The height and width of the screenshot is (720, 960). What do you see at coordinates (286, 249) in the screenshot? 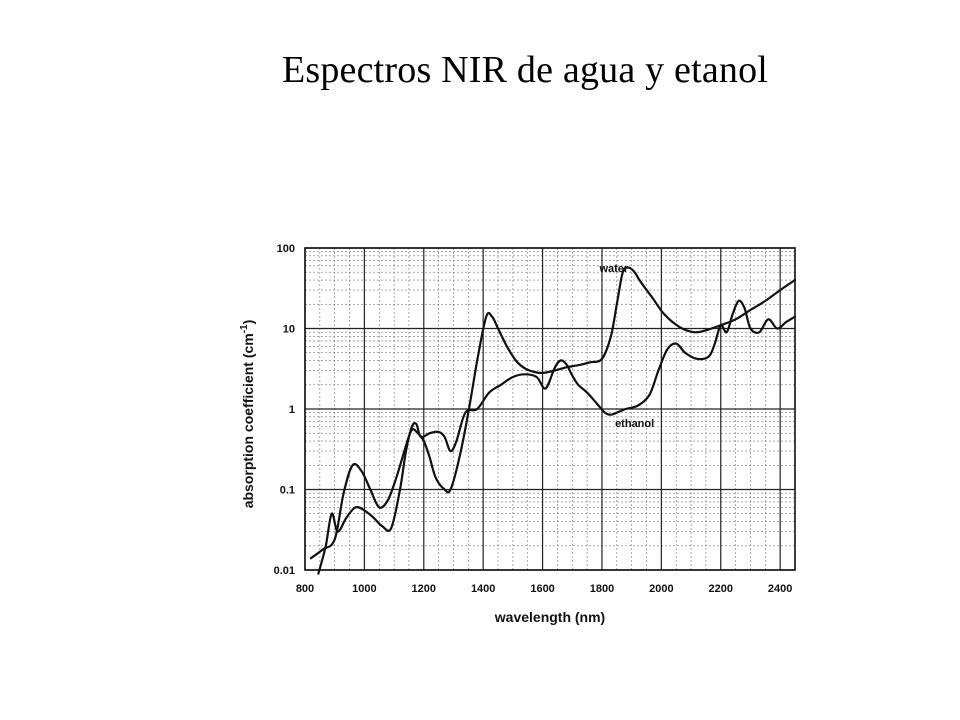
I see `y-tick-label: 100` at bounding box center [286, 249].